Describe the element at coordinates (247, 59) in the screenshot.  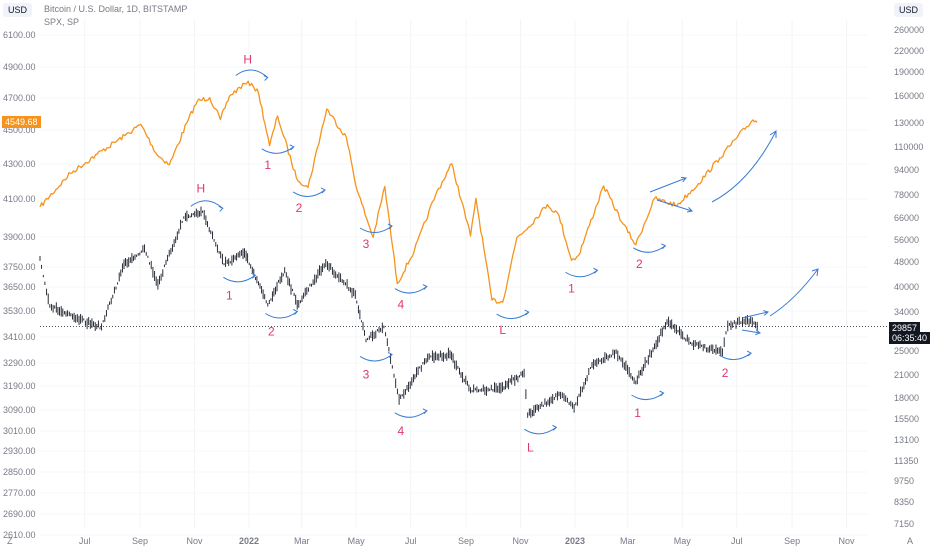
I see `spx-annotation-label: H` at that location.